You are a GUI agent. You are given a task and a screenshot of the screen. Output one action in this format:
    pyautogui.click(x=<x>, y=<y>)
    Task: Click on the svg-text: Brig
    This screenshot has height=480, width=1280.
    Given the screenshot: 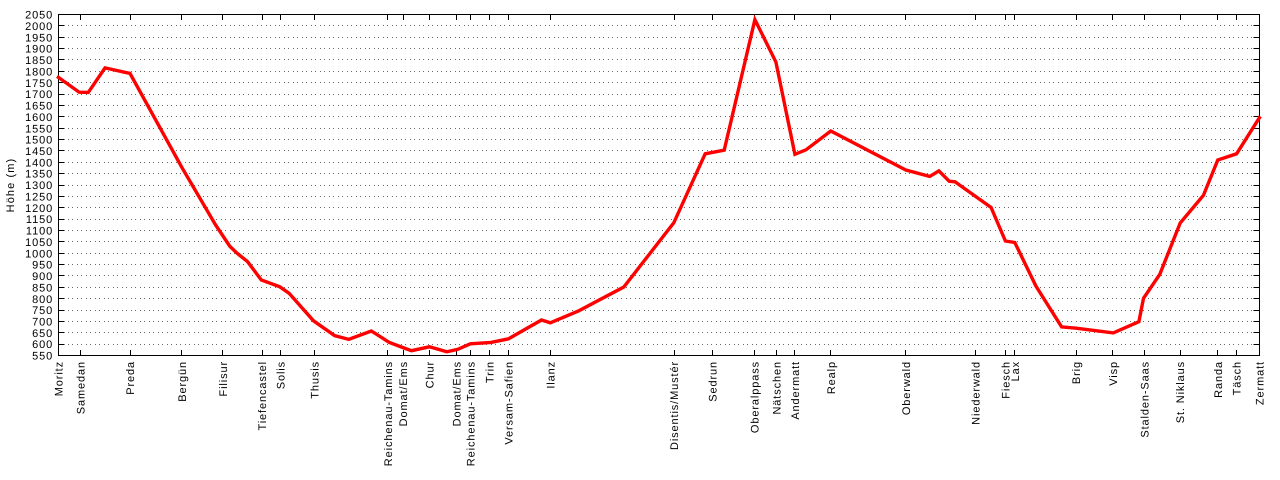 What is the action you would take?
    pyautogui.click(x=1077, y=372)
    